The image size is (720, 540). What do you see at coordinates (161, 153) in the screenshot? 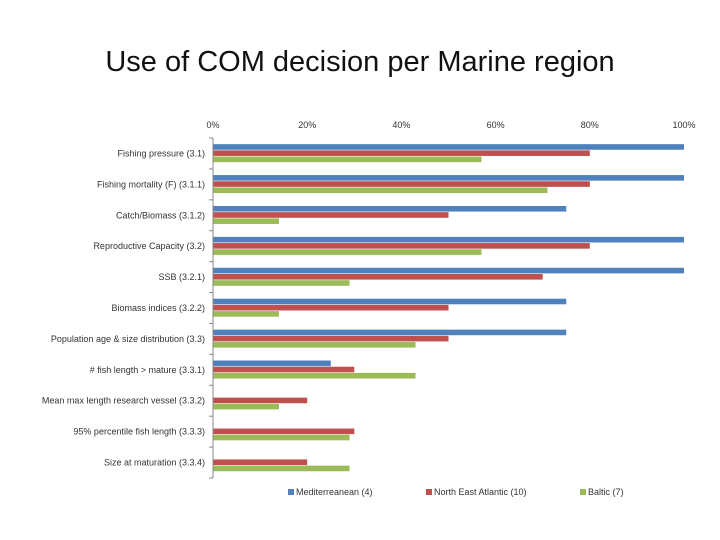
I see `category-label: Fishing pressure (3.1)` at bounding box center [161, 153].